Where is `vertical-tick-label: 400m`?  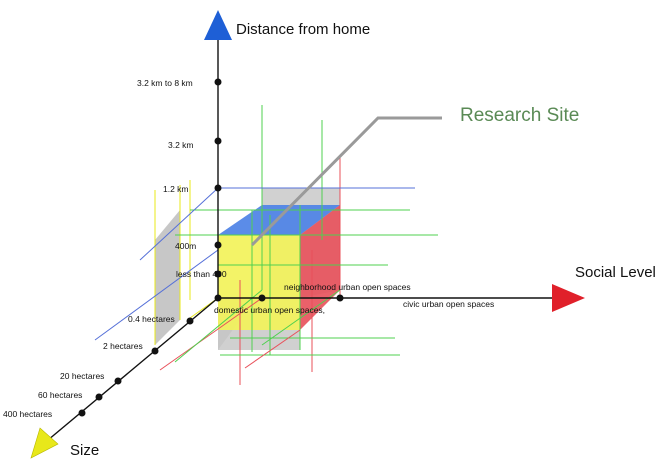 vertical-tick-label: 400m is located at coordinates (185, 246).